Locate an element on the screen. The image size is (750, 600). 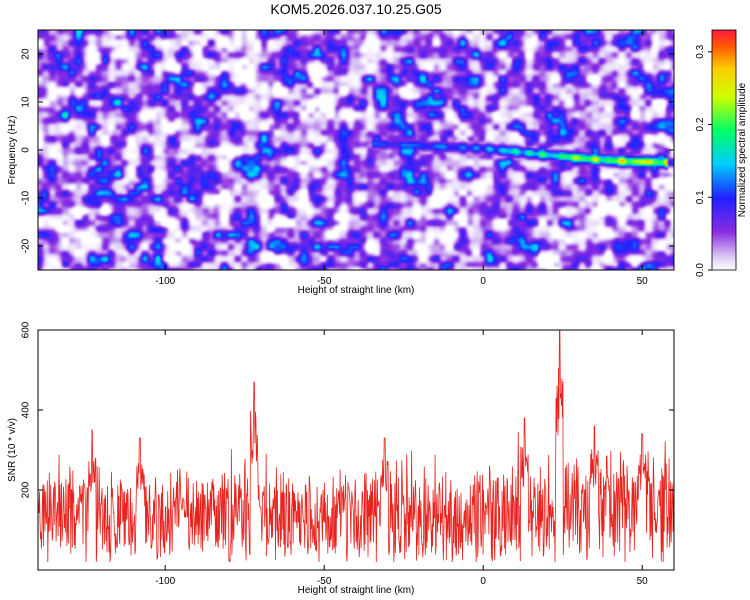
snr-x-tick-label: 50 is located at coordinates (643, 581).